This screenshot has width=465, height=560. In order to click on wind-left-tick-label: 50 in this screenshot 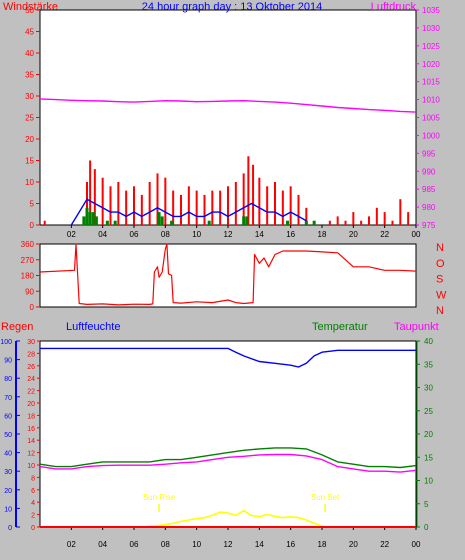, I will do `click(29, 10)`.